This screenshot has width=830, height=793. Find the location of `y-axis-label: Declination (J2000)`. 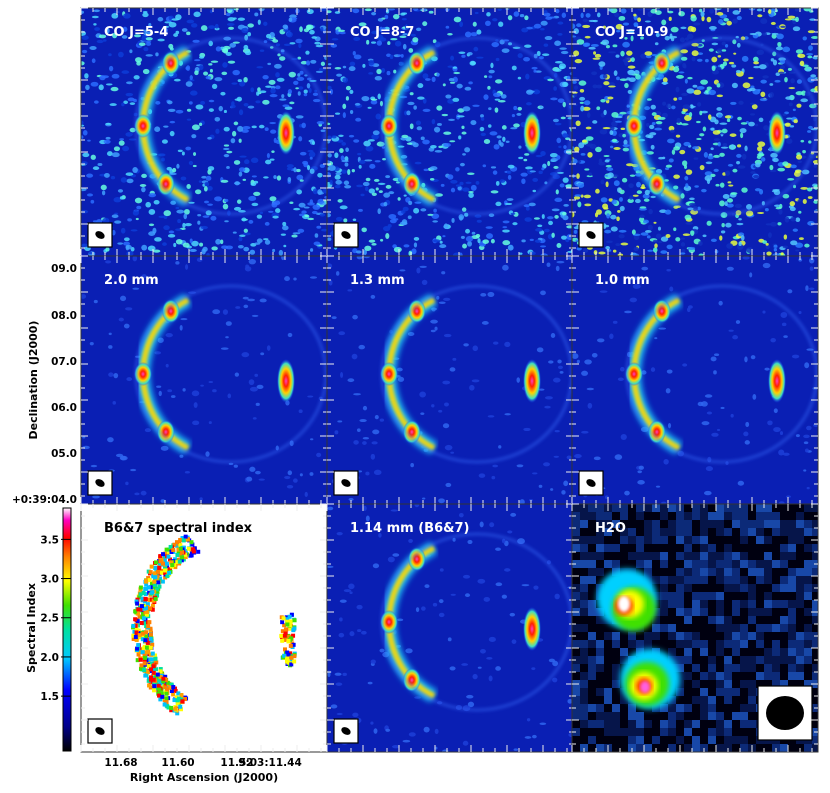

y-axis-label: Declination (J2000) is located at coordinates (33, 380).